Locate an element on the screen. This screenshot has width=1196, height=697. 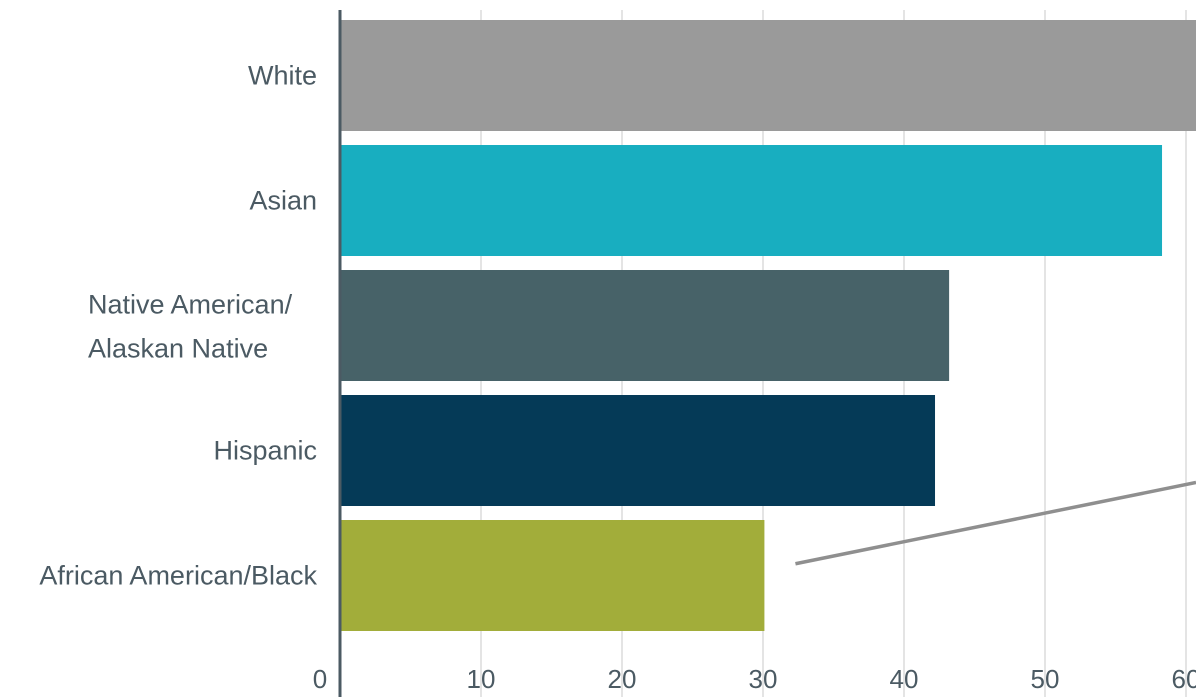
bar-hispanic is located at coordinates (638, 450).